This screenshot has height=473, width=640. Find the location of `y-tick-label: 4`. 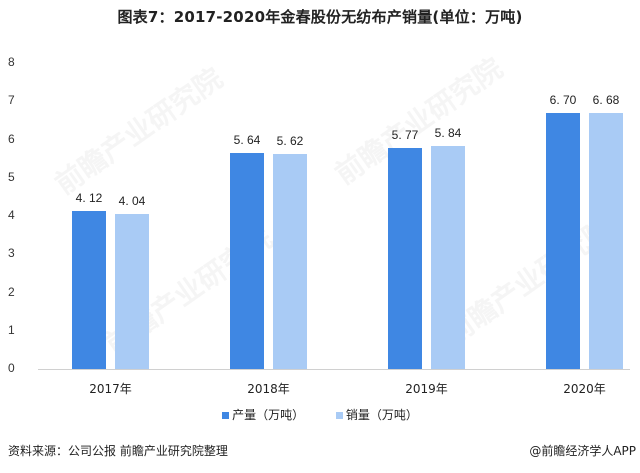

y-tick-label: 4 is located at coordinates (11, 215).